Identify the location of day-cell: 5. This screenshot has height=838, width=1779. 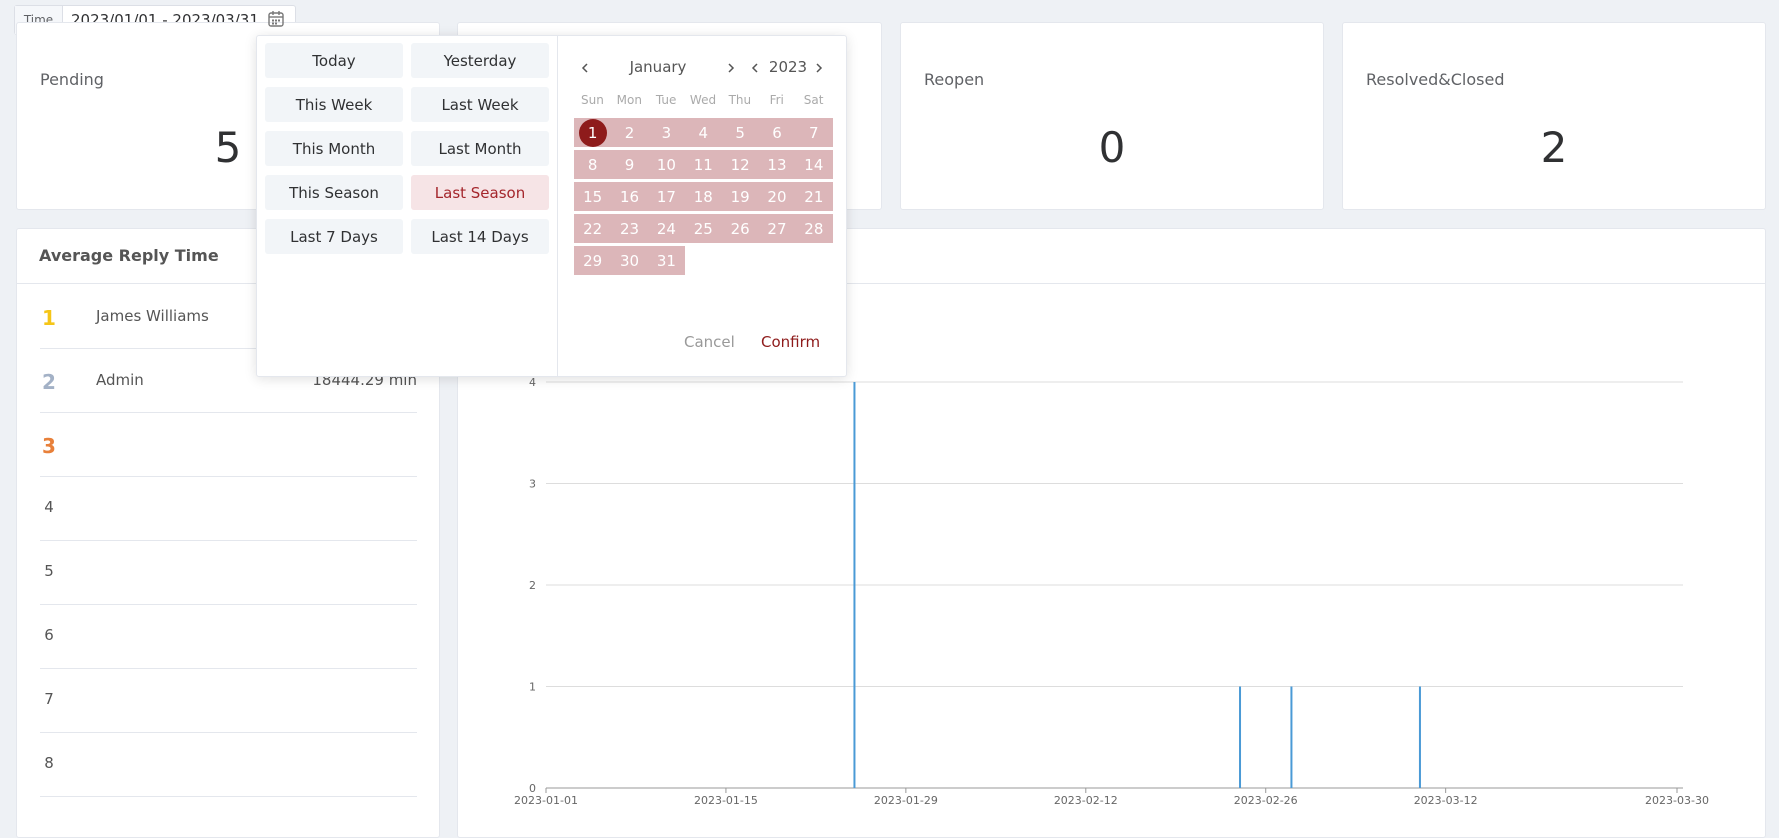
(740, 132).